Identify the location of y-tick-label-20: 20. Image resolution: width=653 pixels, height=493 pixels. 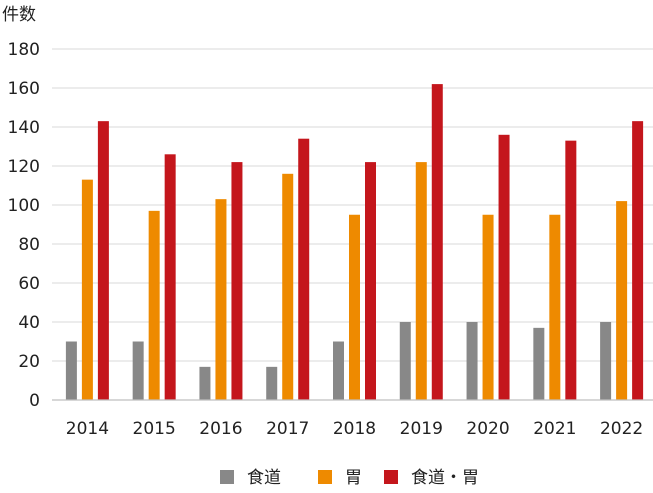
(29, 362).